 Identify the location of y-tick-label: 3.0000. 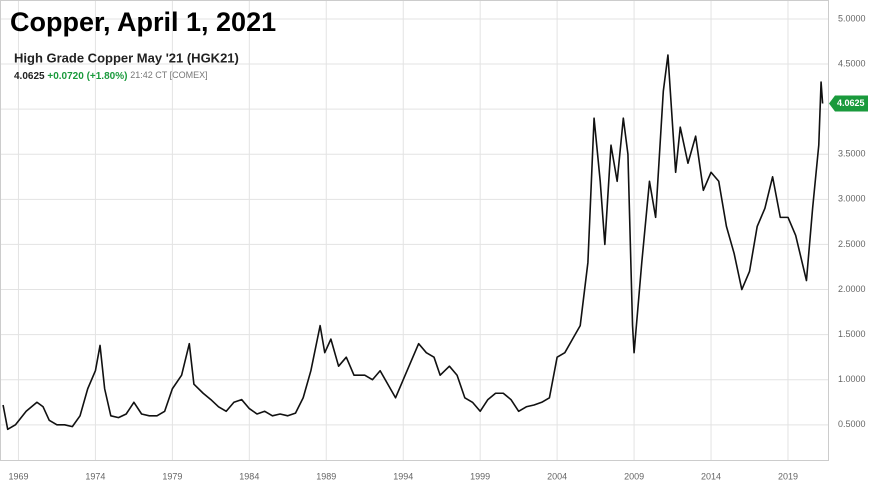
(852, 199).